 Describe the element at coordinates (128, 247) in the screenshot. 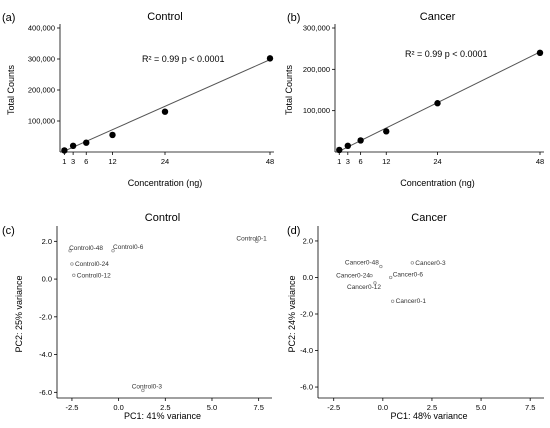

I see `pca-point-label: Control0-6` at that location.